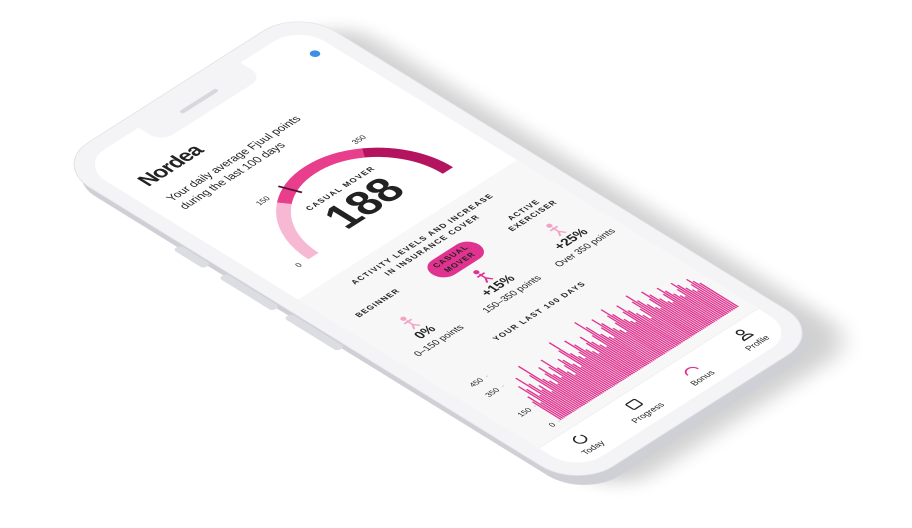 This screenshot has height=528, width=912. What do you see at coordinates (199, 101) in the screenshot?
I see `speaker` at bounding box center [199, 101].